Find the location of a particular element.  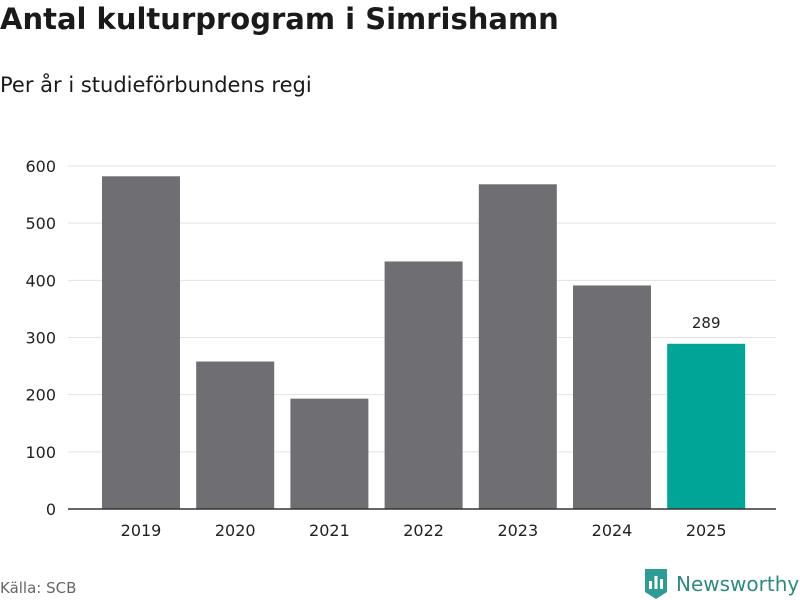

chart-subtitle: Per år i studieförbundens regi is located at coordinates (156, 85).